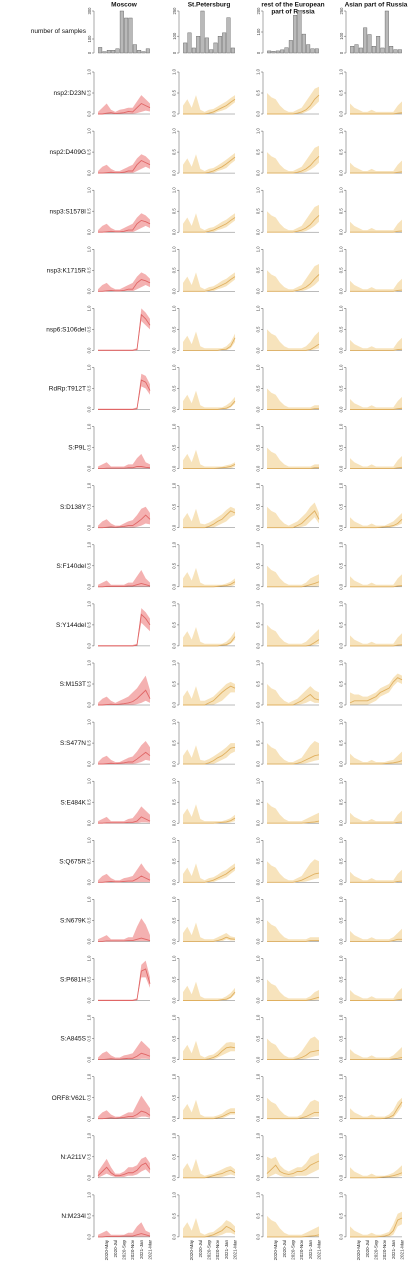 This screenshot has height=1280, width=409. What do you see at coordinates (67, 389) in the screenshot?
I see `mutation-label: RdRp:T912T` at bounding box center [67, 389].